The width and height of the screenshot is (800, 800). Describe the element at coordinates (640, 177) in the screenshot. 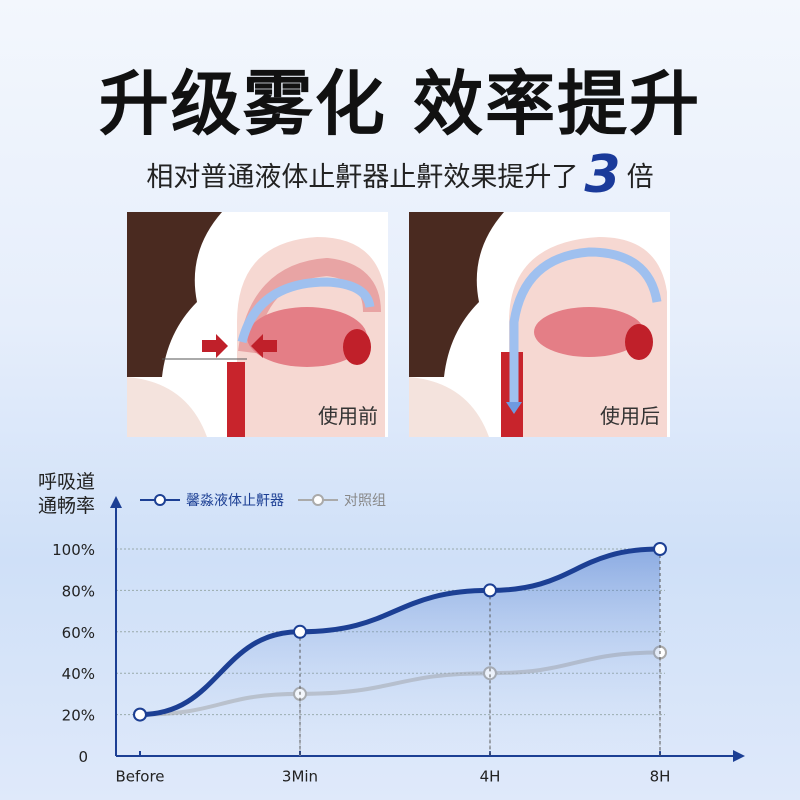

I see `subtitle-suffix: 倍` at that location.